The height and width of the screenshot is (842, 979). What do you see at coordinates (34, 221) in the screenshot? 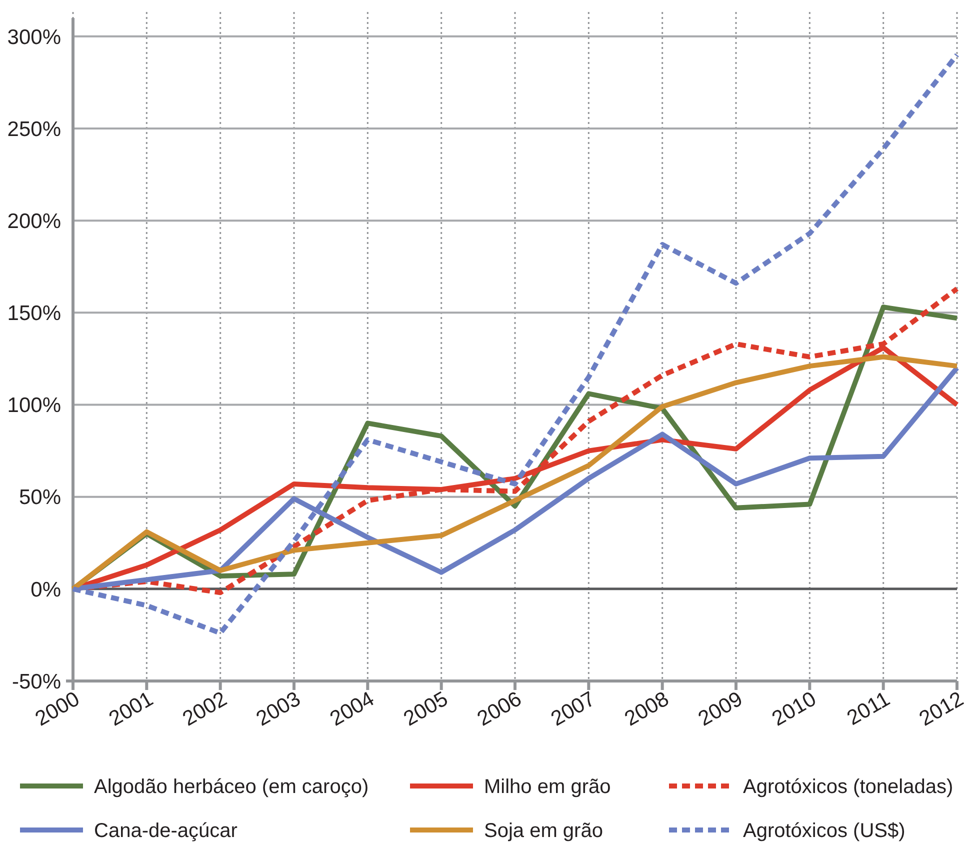
I see `y-tick-label: 200%` at bounding box center [34, 221].